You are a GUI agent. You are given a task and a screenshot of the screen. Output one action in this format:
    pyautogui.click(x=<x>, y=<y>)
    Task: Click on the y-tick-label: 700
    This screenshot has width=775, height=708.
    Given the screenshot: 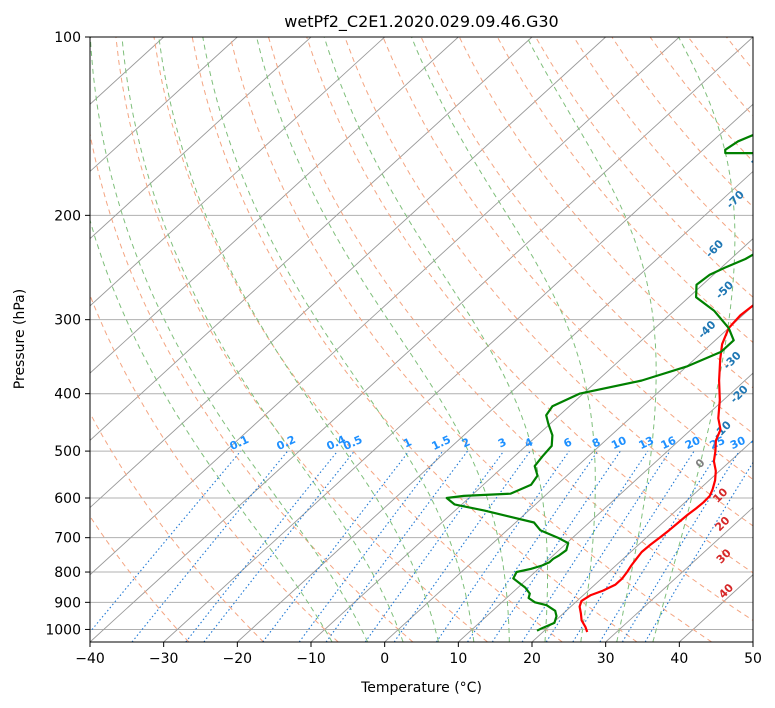 What is the action you would take?
    pyautogui.click(x=67, y=539)
    